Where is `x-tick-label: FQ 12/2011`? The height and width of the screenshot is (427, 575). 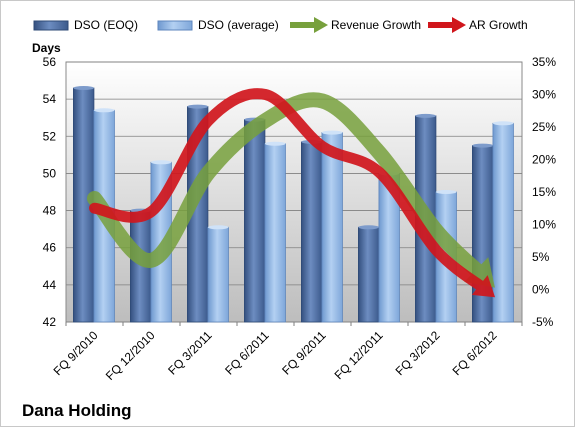 x-tick-label: FQ 12/2011 is located at coordinates (359, 355).